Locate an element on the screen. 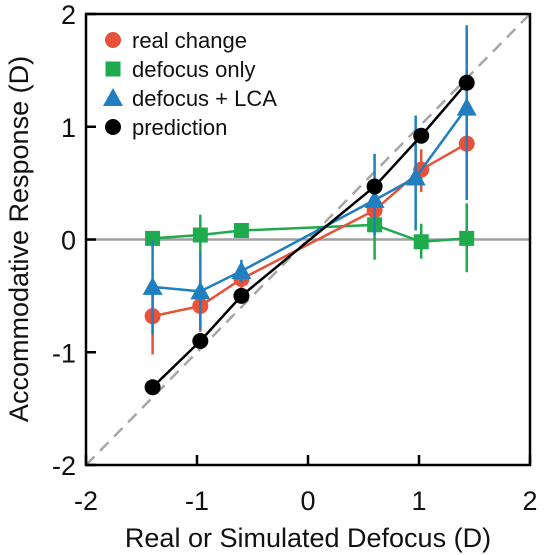 The height and width of the screenshot is (555, 544). x-tick-label: 2 is located at coordinates (529, 501).